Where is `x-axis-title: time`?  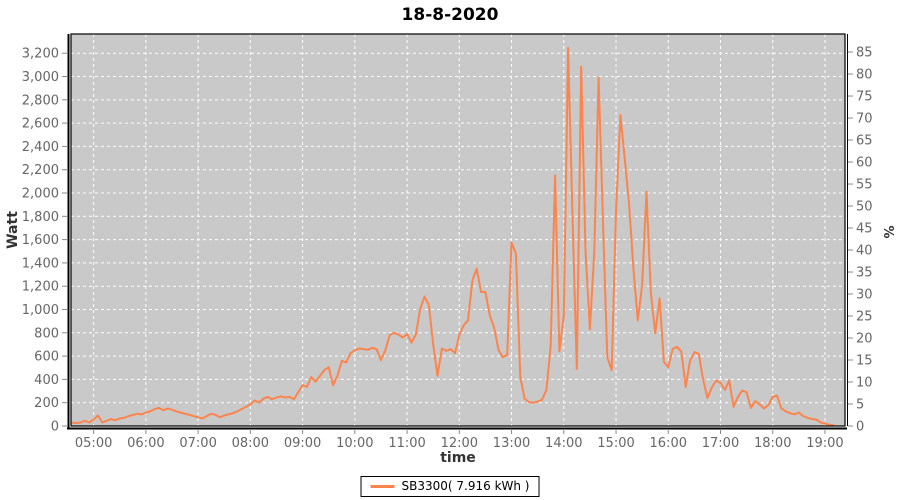 x-axis-title: time is located at coordinates (458, 458).